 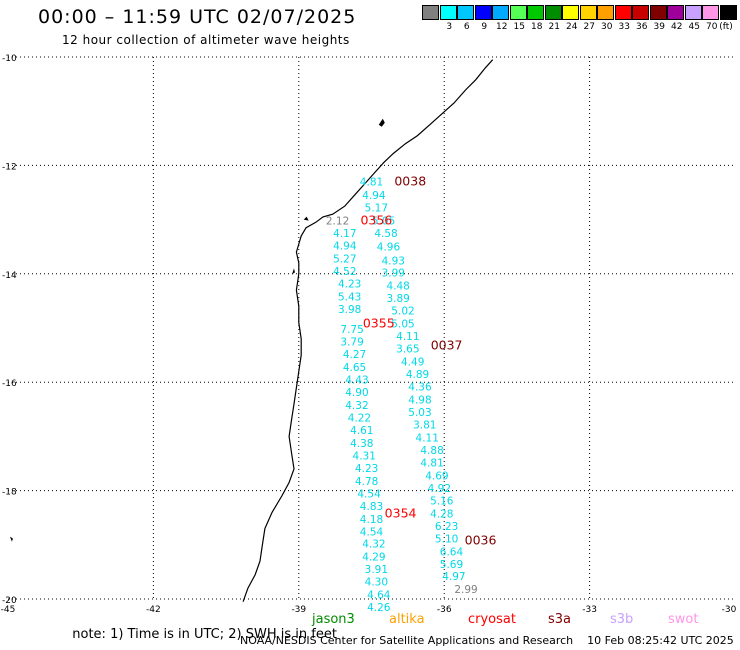 I want to click on pass-time-label: 0037, so click(x=447, y=344).